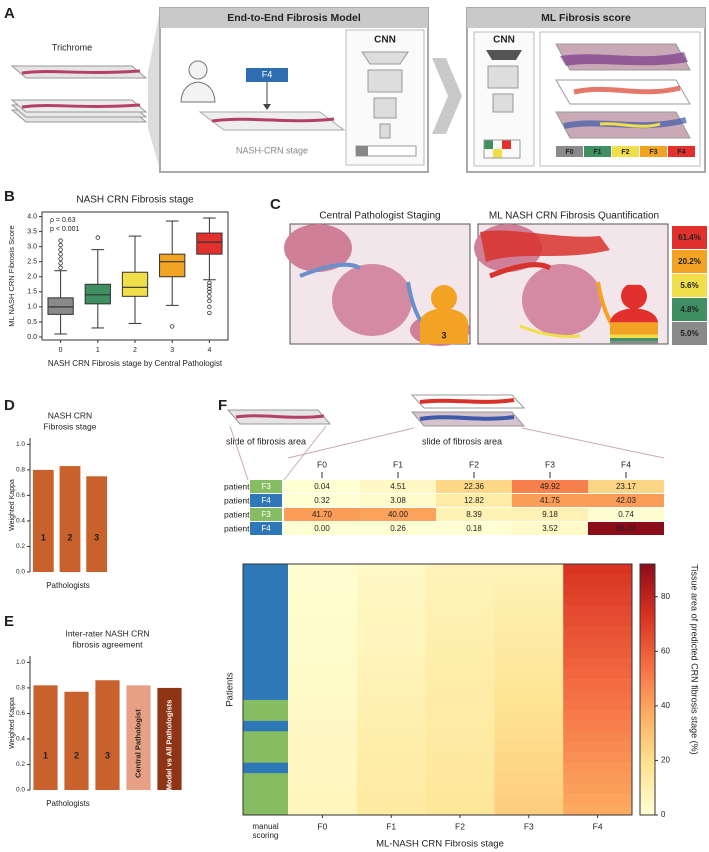 The width and height of the screenshot is (709, 852). I want to click on stage-box, so click(267, 75).